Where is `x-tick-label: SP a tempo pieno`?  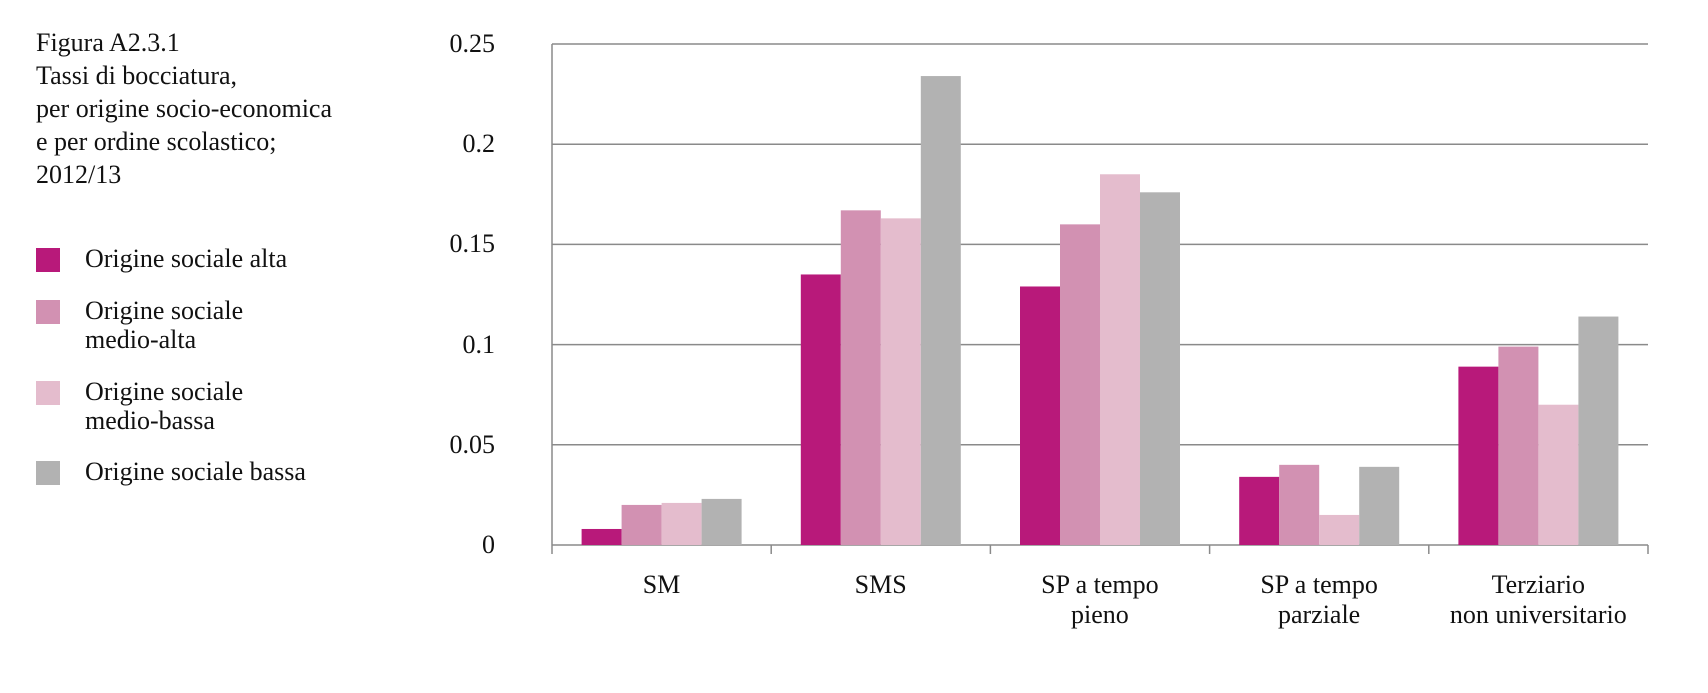 x-tick-label: SP a tempo pieno is located at coordinates (1100, 599).